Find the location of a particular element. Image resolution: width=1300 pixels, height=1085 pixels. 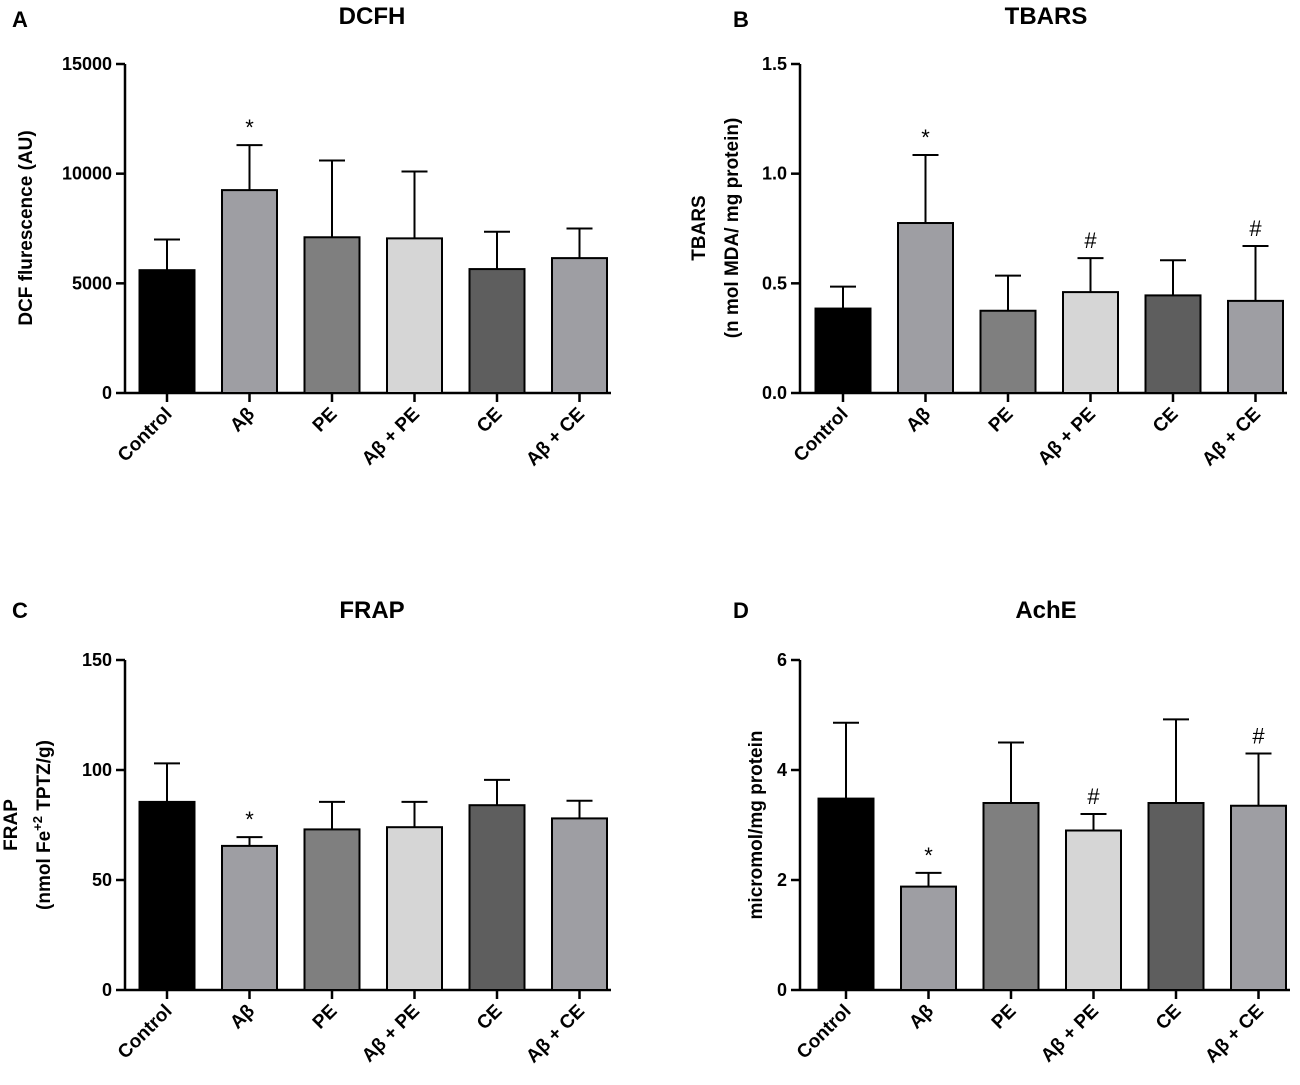

y-tick-label: 2 is located at coordinates (782, 880).